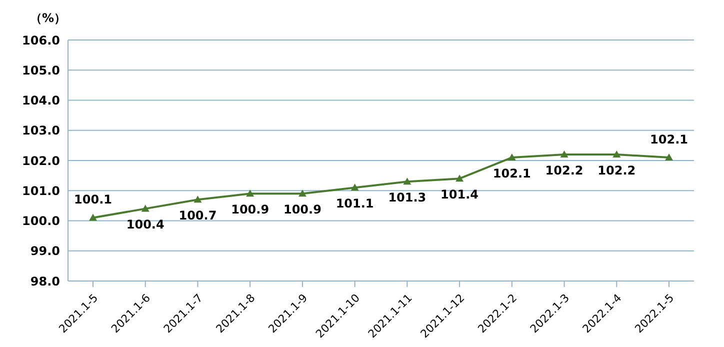 The width and height of the screenshot is (724, 347). Describe the element at coordinates (41, 221) in the screenshot. I see `y-tick-label: 100.0` at that location.